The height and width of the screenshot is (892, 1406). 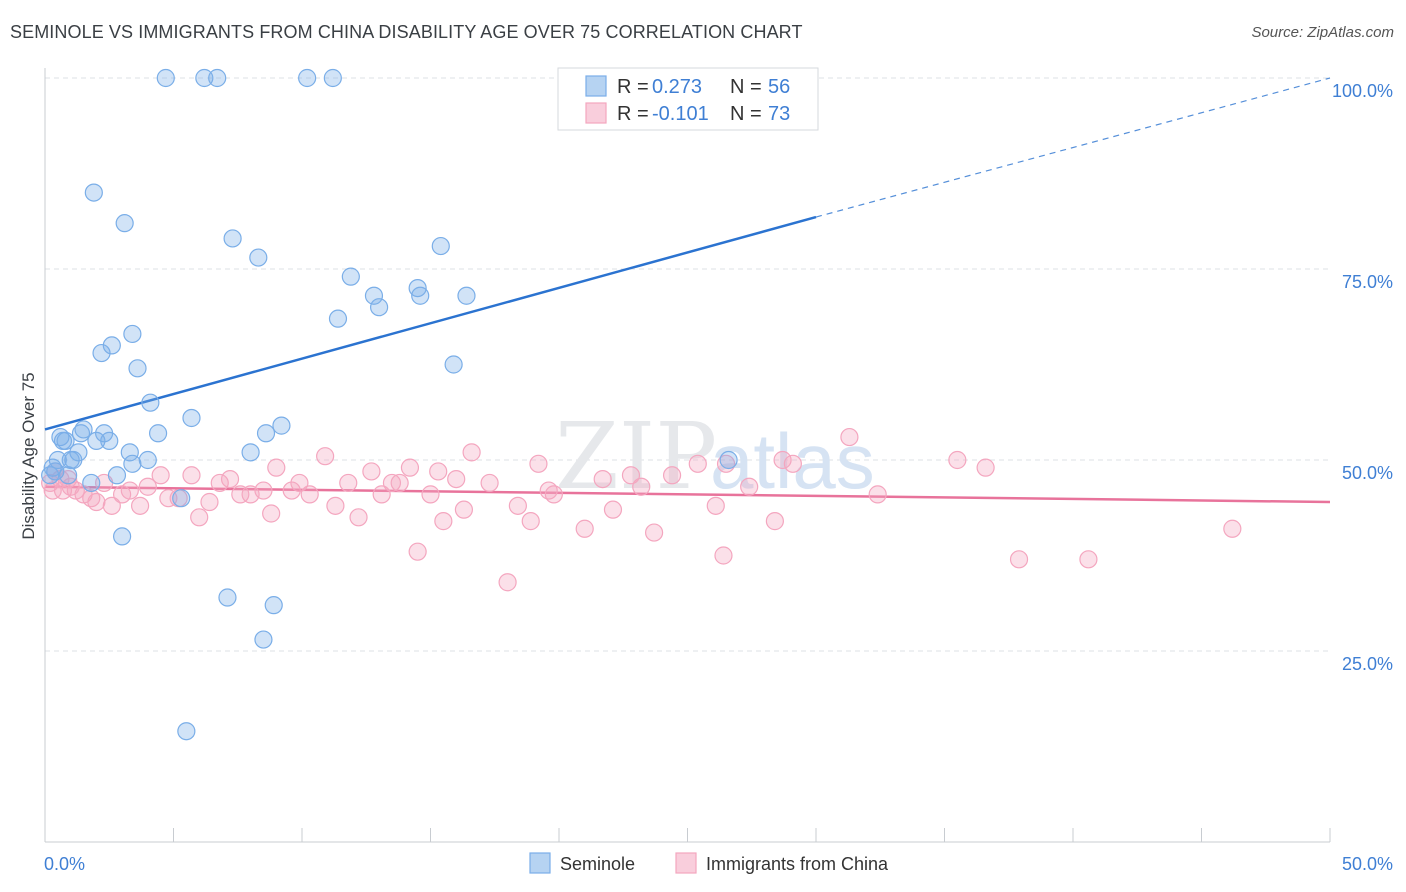 What do you see at coordinates (597, 864) in the screenshot?
I see `bottom-legend-label: Seminole` at bounding box center [597, 864].